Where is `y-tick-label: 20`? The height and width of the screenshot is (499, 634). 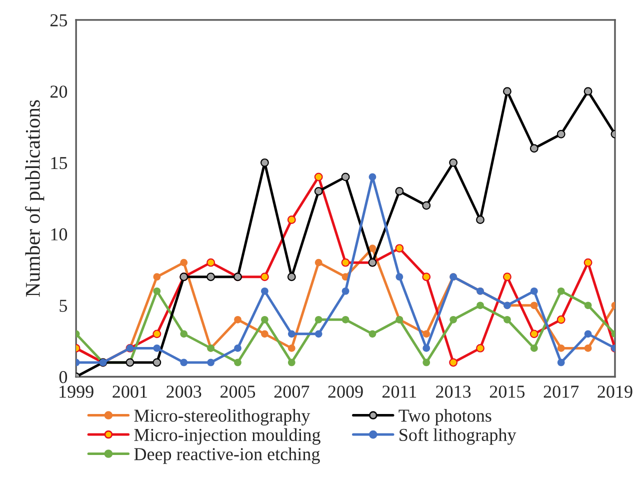 y-tick-label: 20 is located at coordinates (59, 92).